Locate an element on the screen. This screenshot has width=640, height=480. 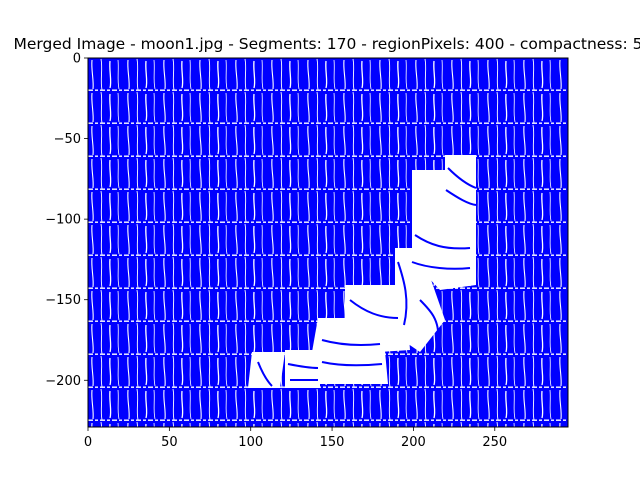
x-tick-label: 100 is located at coordinates (250, 442).